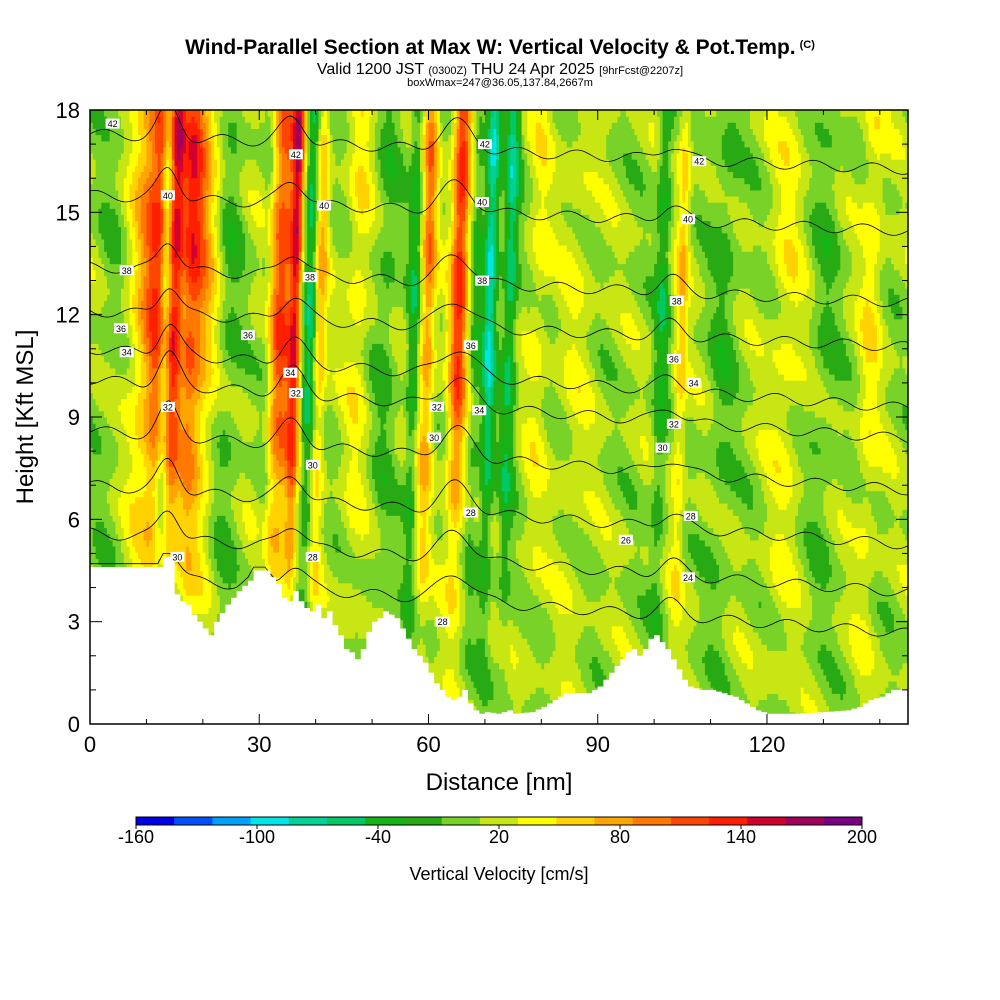 Image resolution: width=1000 pixels, height=1000 pixels. I want to click on colorbar: -160 -100 -40 20 80 140 200, so click(497, 832).